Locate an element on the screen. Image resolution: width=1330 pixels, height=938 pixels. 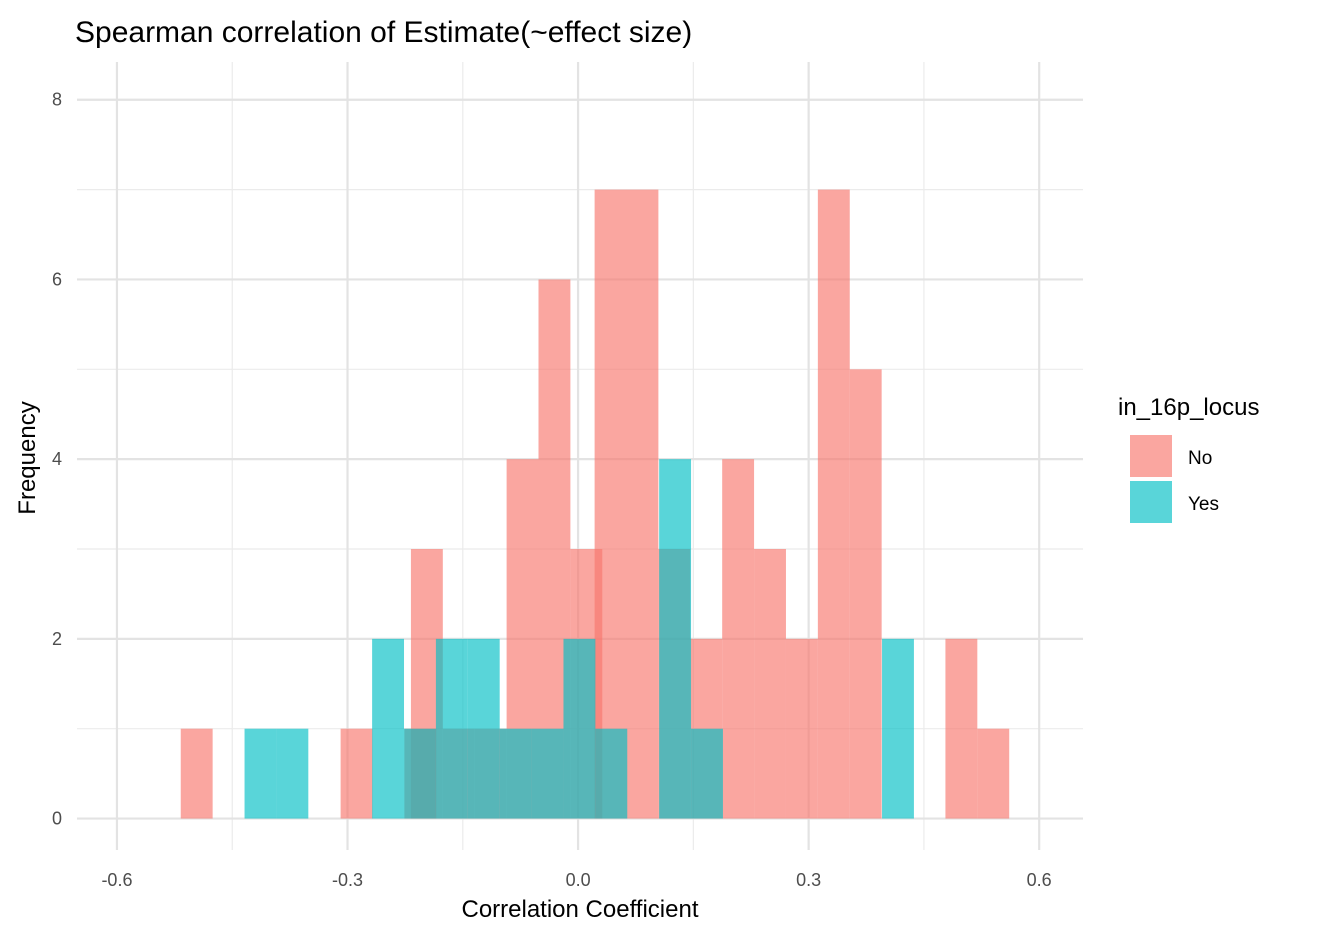
y-tick-label: 8 is located at coordinates (57, 100).